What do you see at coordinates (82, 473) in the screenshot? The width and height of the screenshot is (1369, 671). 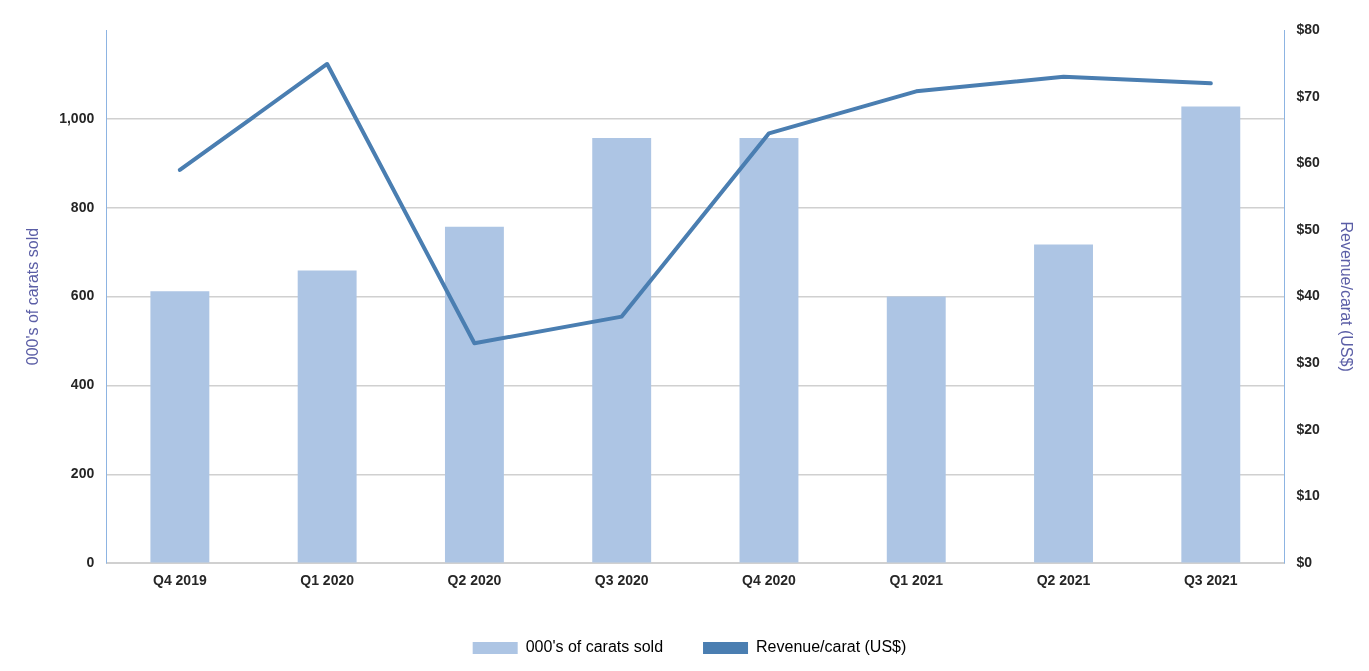 I see `y-tick-label: 200` at bounding box center [82, 473].